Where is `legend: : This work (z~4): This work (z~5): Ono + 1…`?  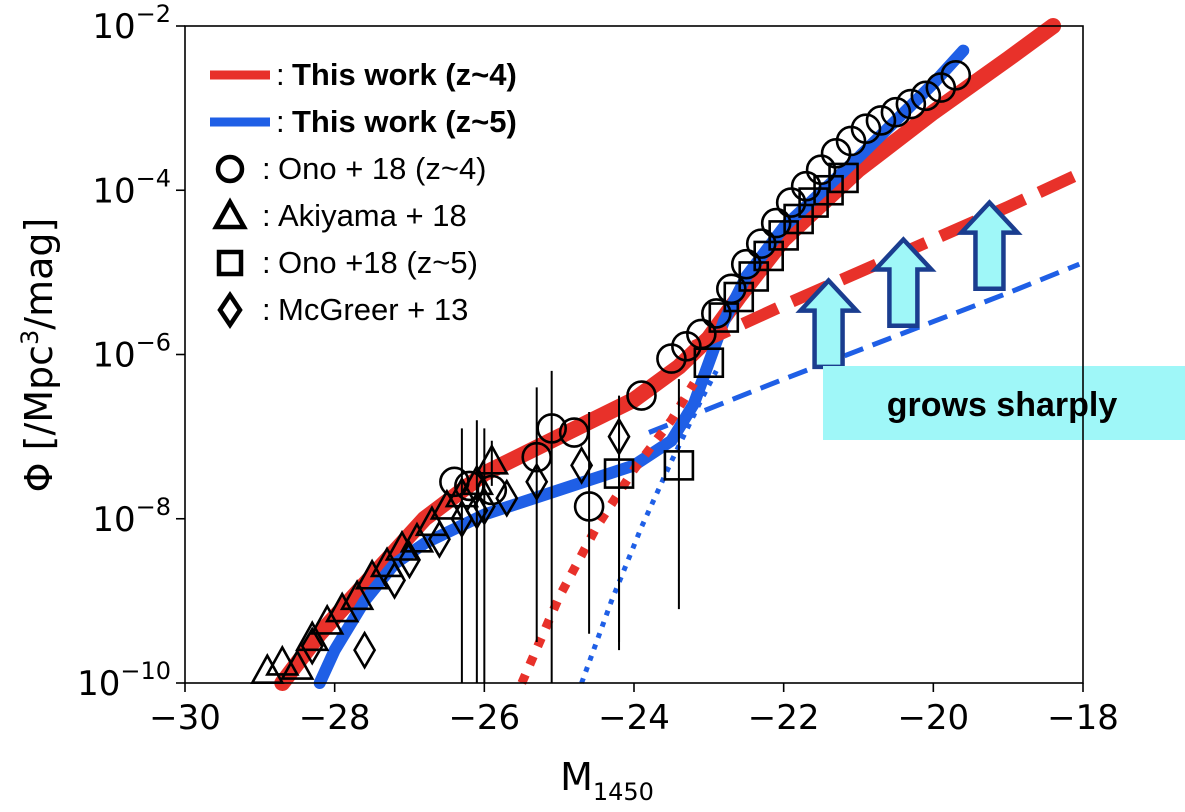
legend: : This work (z~4): This work (z~5): Ono + 1… is located at coordinates (363, 193).